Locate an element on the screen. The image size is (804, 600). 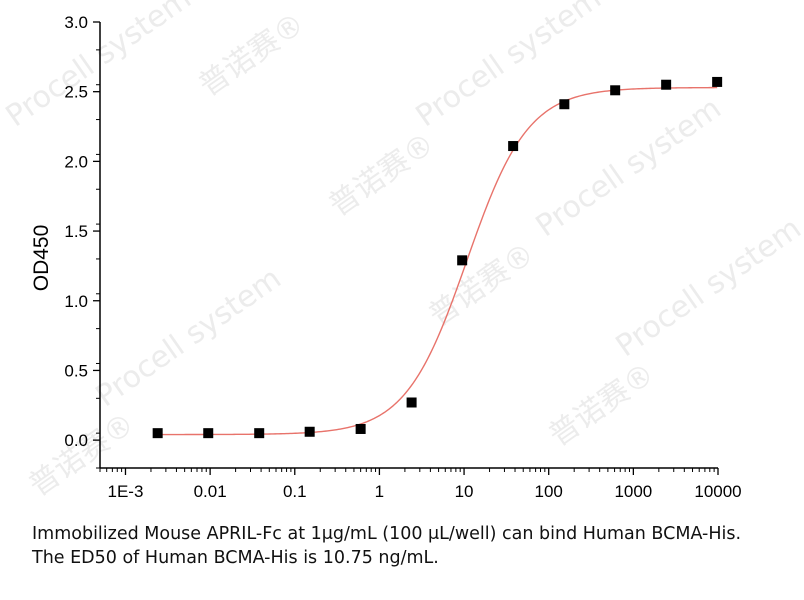
y-tick-label: 3.0 is located at coordinates (76, 22).